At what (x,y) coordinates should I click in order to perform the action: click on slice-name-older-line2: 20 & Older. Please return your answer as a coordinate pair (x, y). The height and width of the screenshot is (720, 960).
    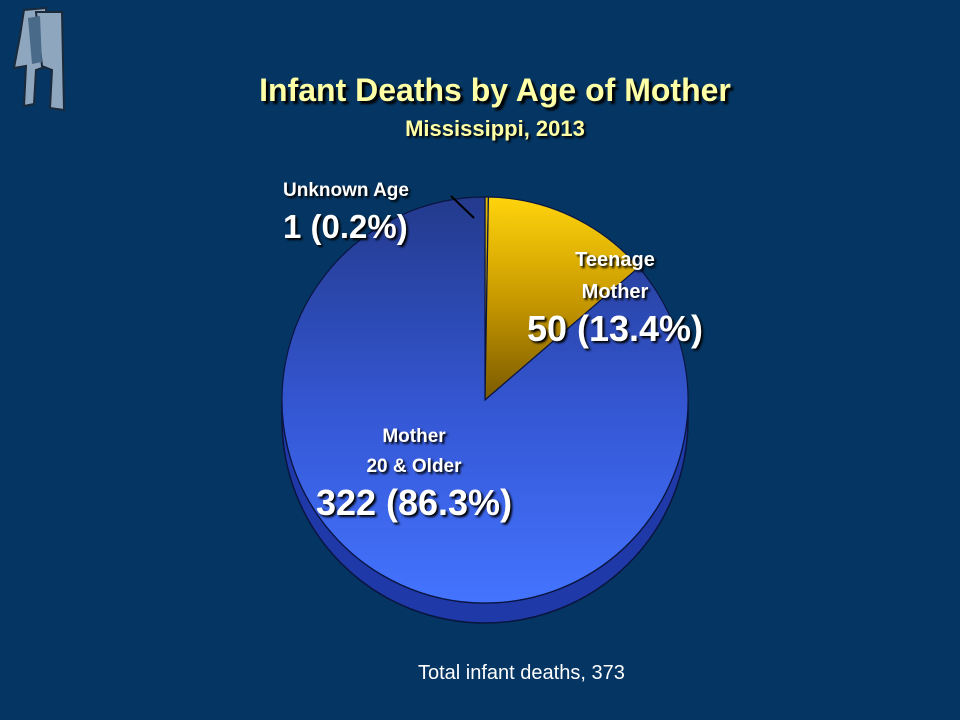
    Looking at the image, I should click on (414, 466).